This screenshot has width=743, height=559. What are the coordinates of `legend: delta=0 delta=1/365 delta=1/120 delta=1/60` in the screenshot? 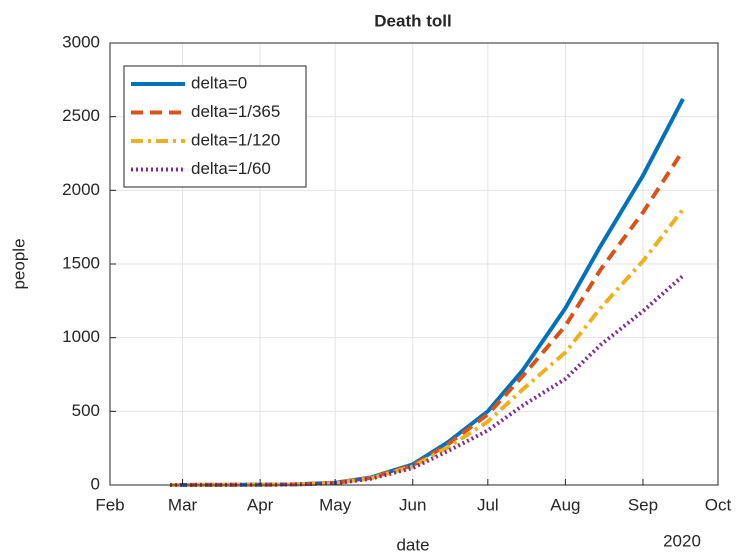 It's located at (215, 126).